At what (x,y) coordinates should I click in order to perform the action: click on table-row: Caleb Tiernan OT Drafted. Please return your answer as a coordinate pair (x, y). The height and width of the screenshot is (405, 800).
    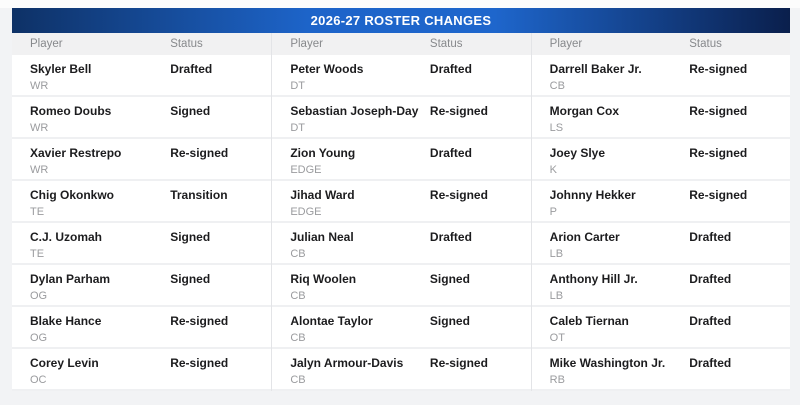
    Looking at the image, I should click on (660, 328).